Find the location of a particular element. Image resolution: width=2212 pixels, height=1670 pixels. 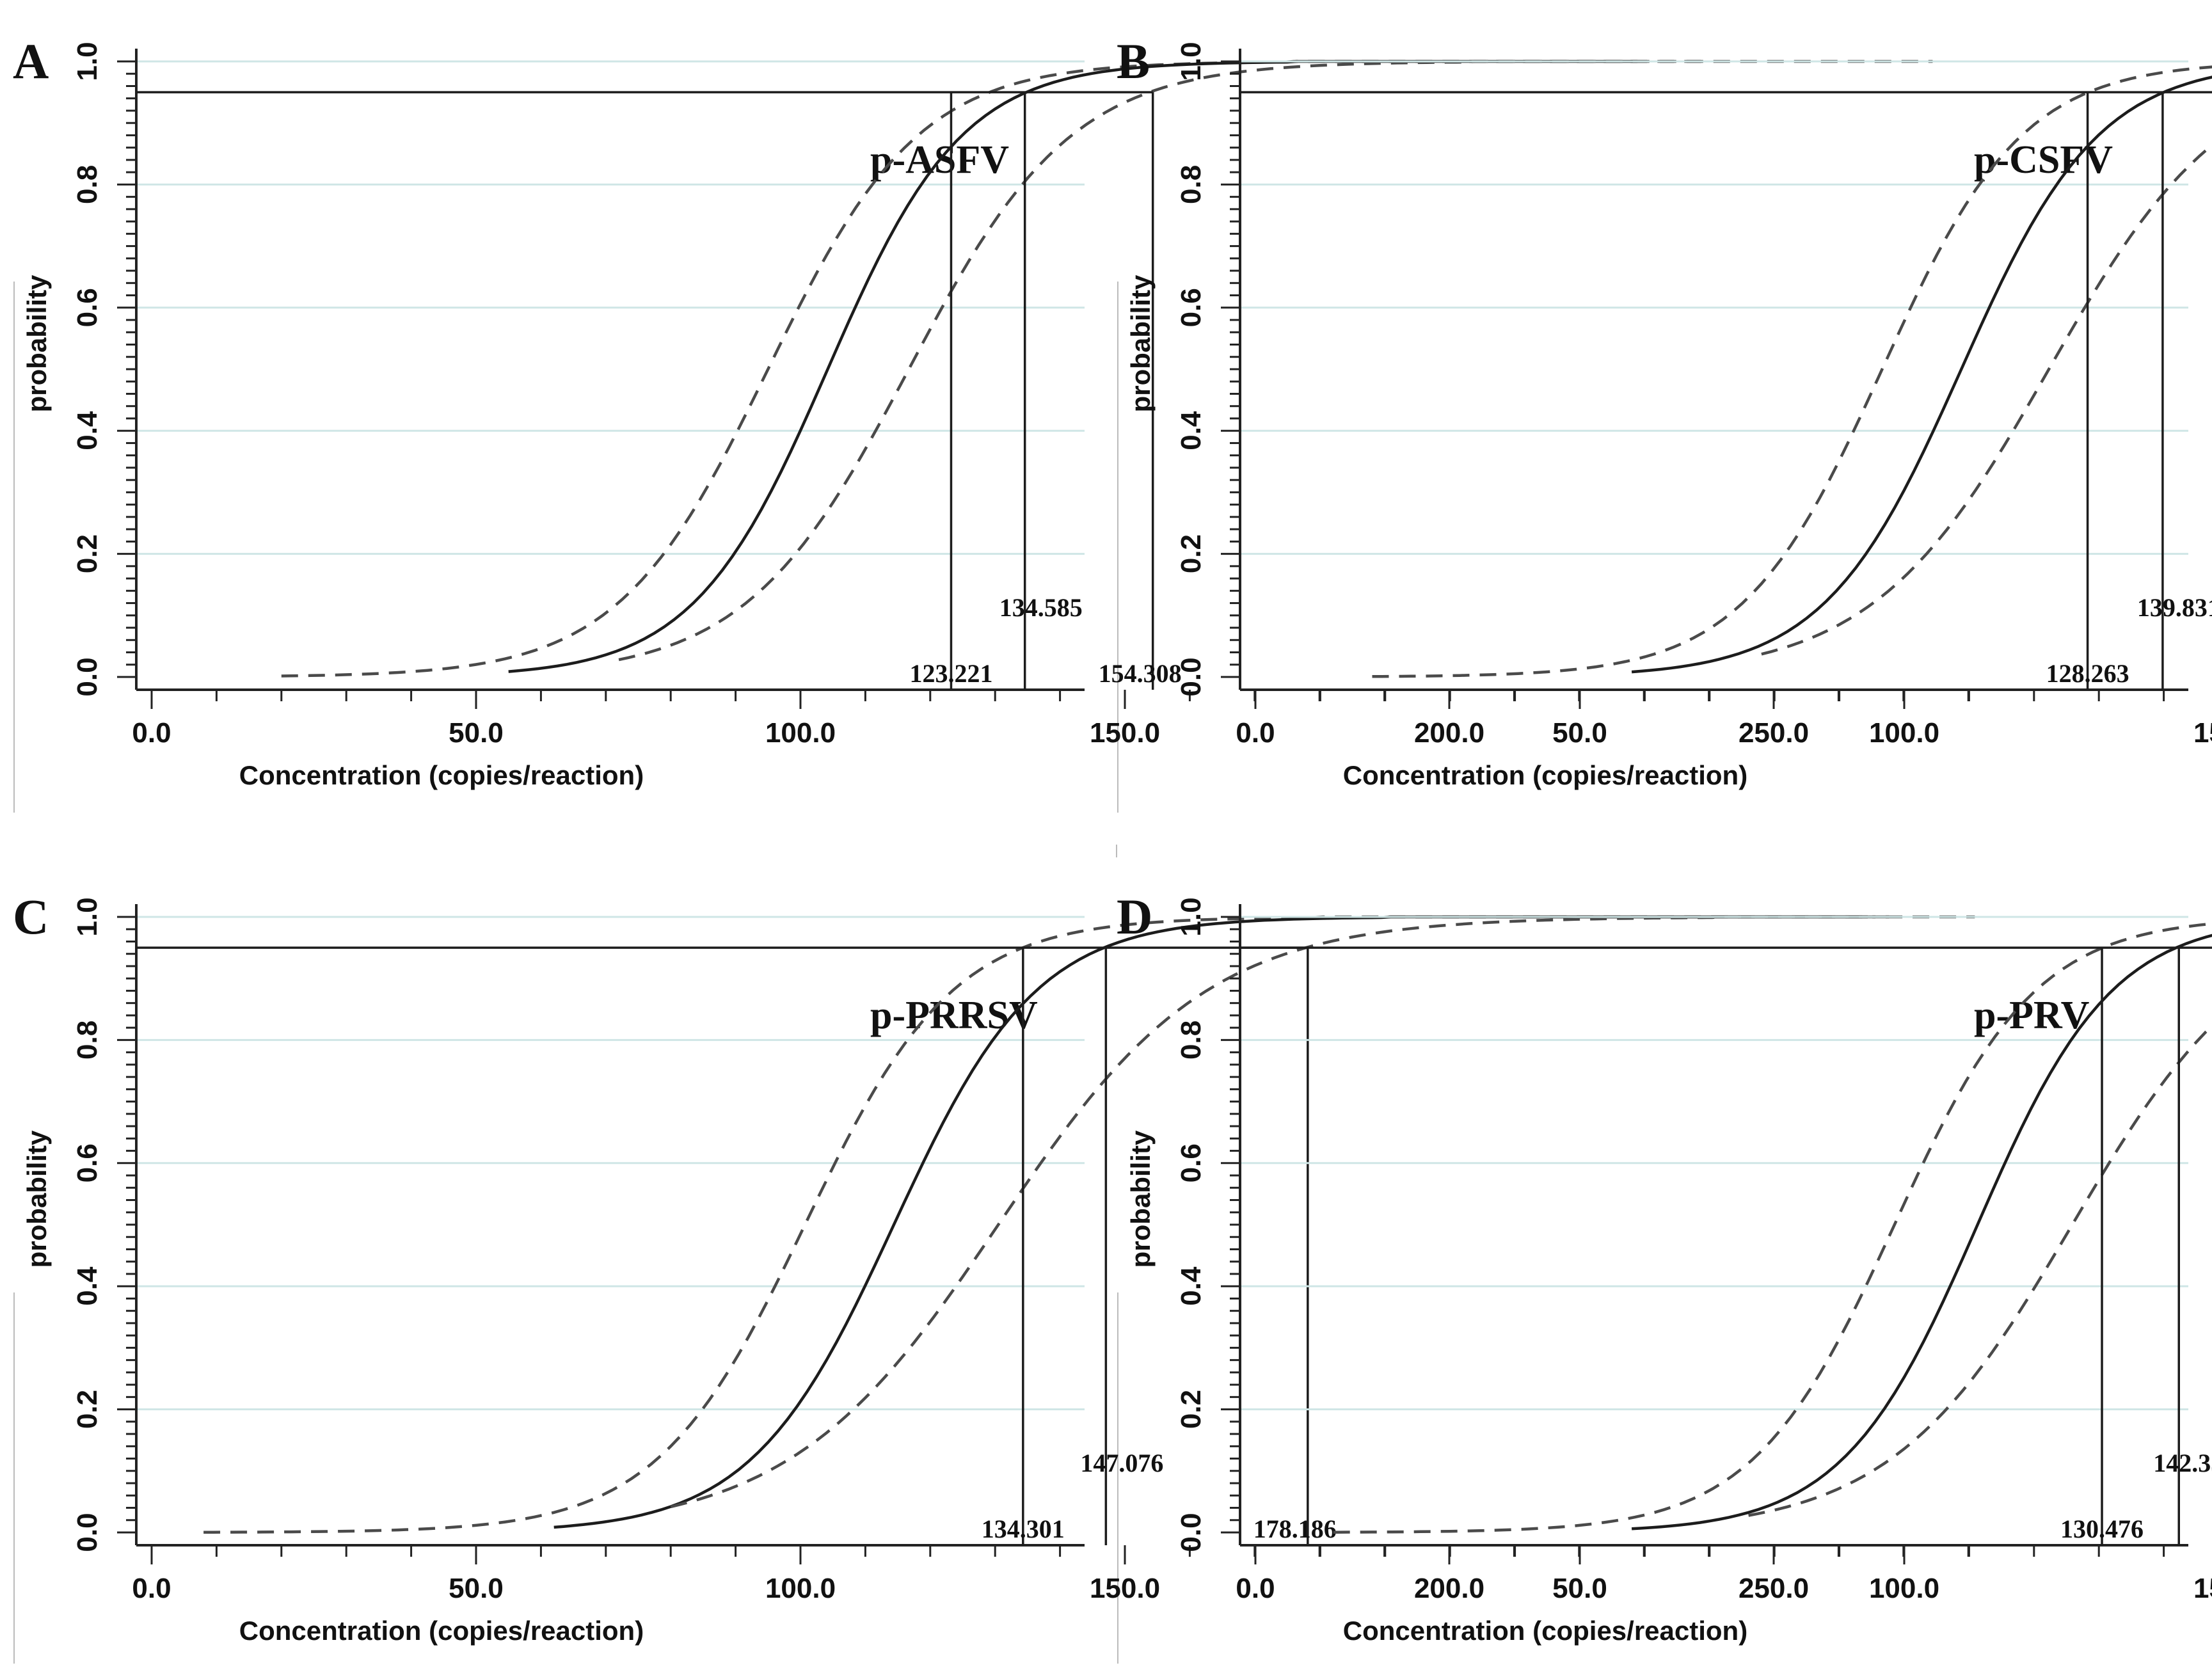

lod-label-upper: 154.308 is located at coordinates (1141, 673).